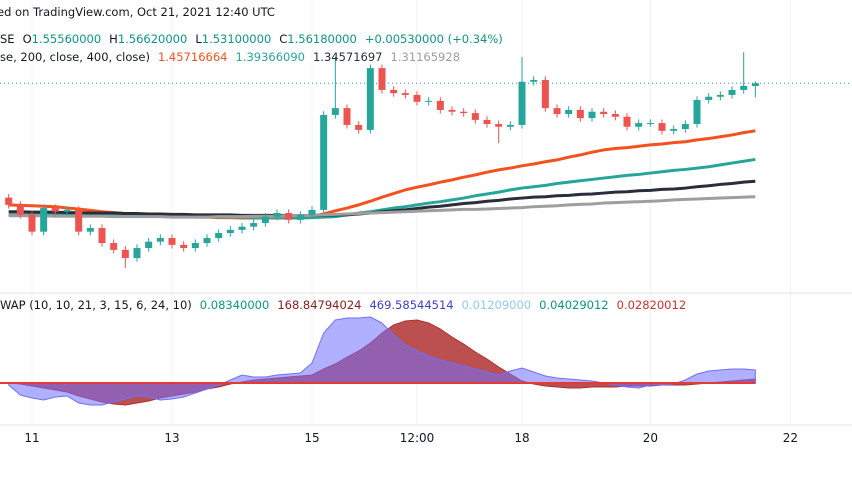 This screenshot has width=852, height=485. Describe the element at coordinates (411, 305) in the screenshot. I see `indicator-value: 469.58544514` at that location.